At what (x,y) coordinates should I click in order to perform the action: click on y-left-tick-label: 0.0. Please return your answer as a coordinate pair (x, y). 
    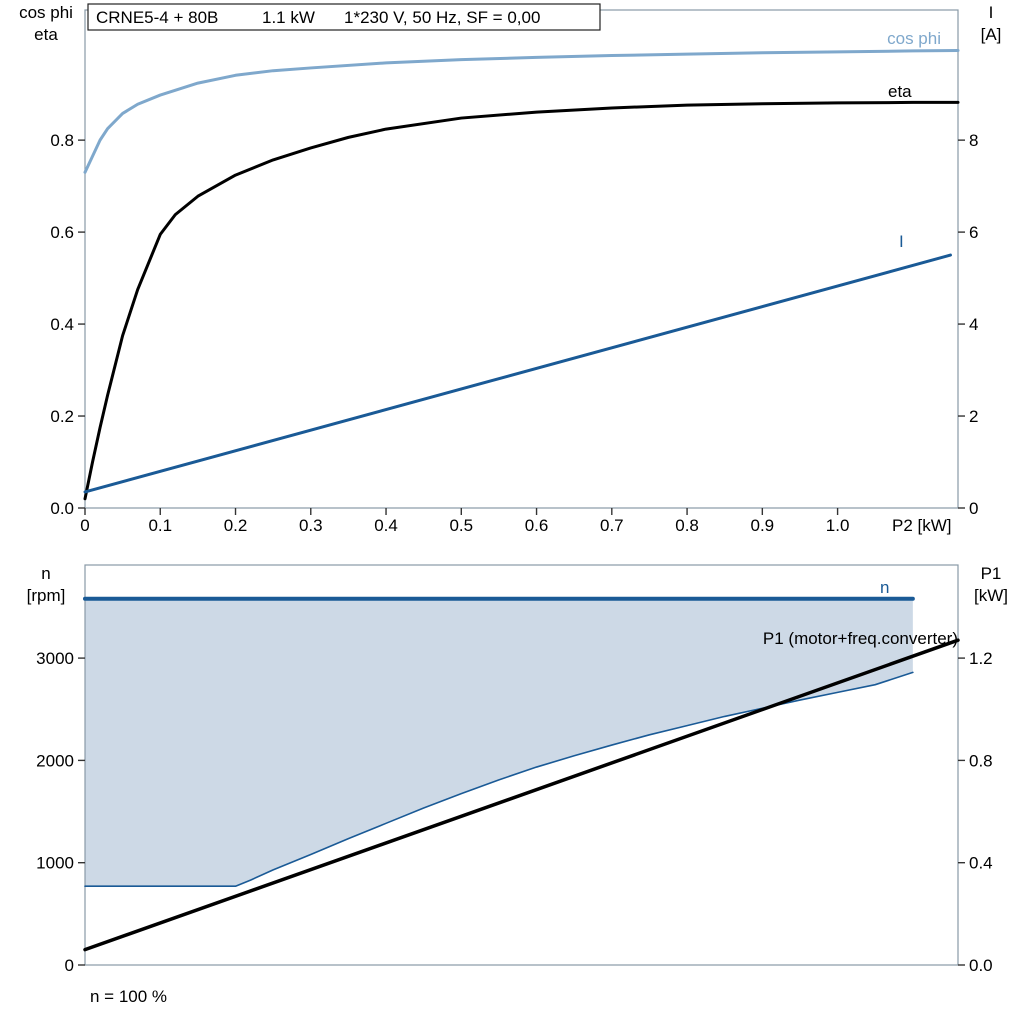
    Looking at the image, I should click on (62, 508).